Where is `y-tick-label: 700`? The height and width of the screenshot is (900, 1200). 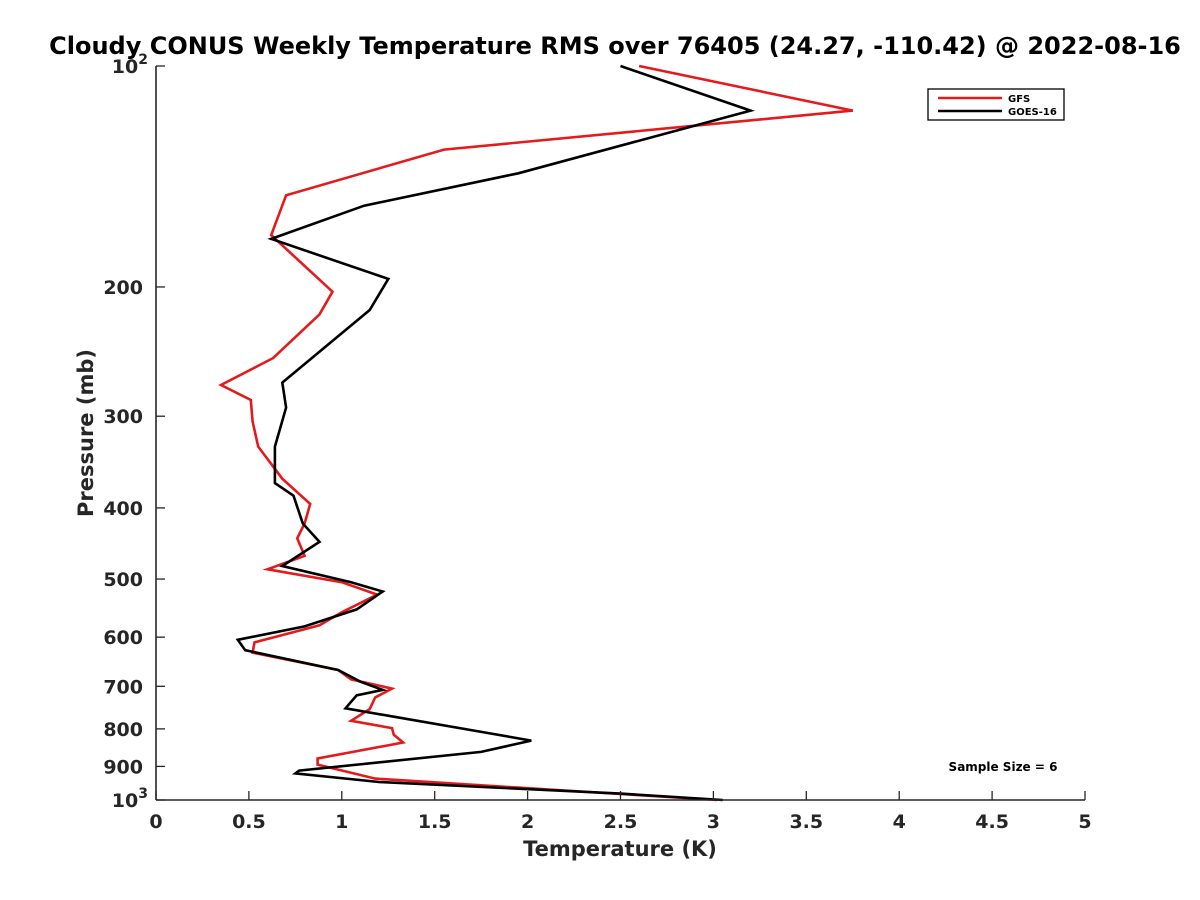 y-tick-label: 700 is located at coordinates (123, 687).